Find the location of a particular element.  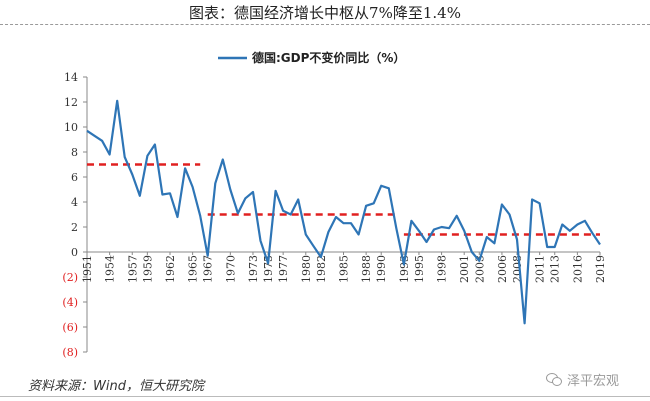

x-tick-label: 1959 is located at coordinates (147, 269).